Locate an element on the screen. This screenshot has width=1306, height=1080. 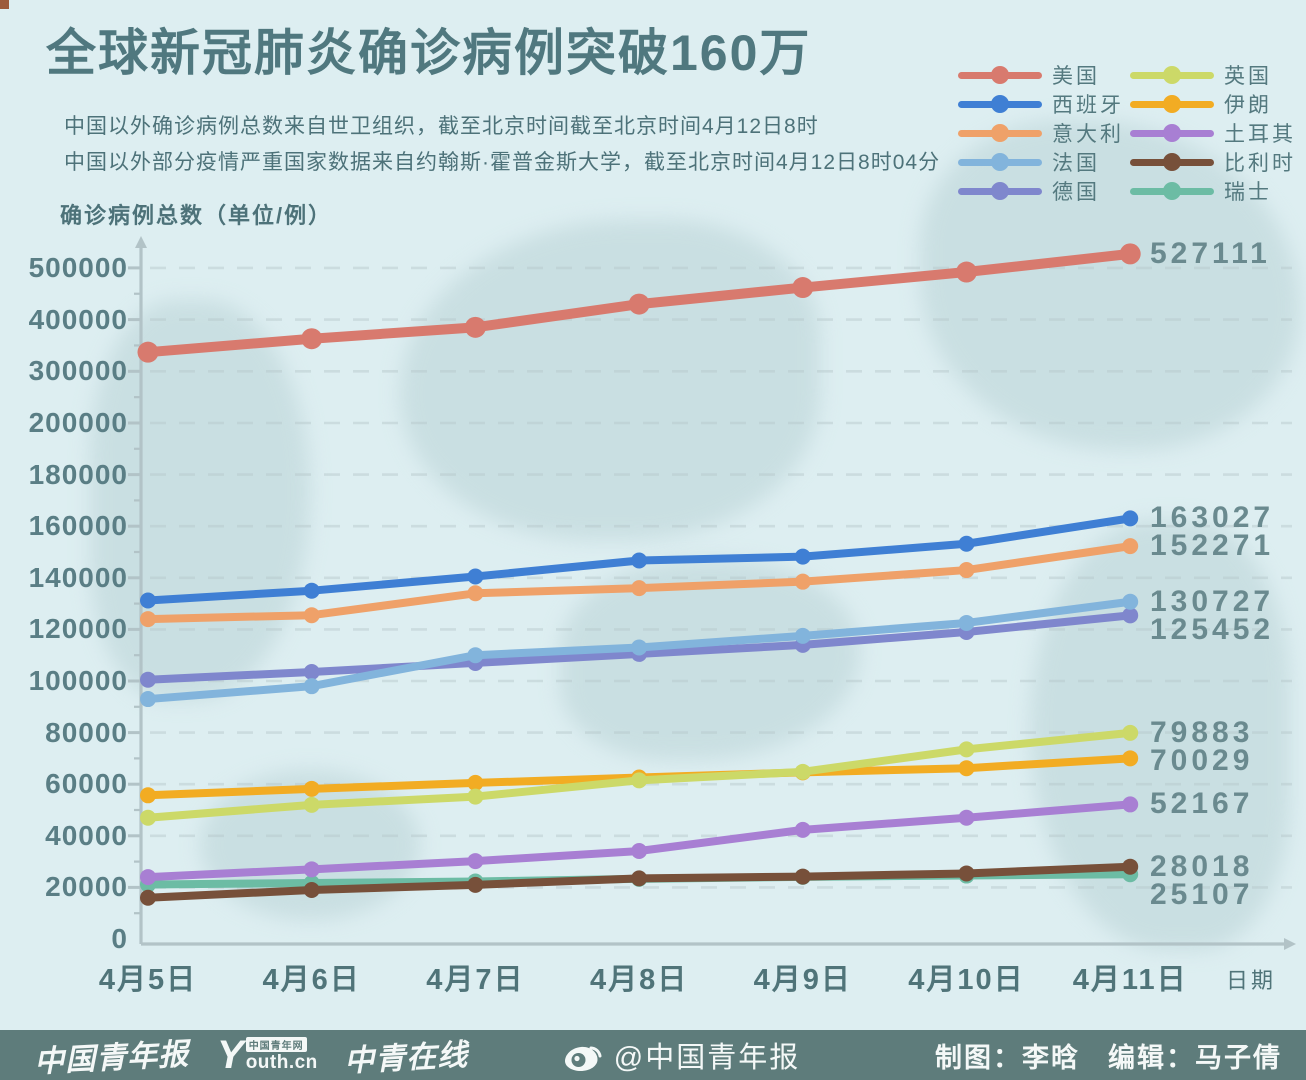
youth-cn-logo: Y 中国青年网 outh.cn is located at coordinates (267, 1055).